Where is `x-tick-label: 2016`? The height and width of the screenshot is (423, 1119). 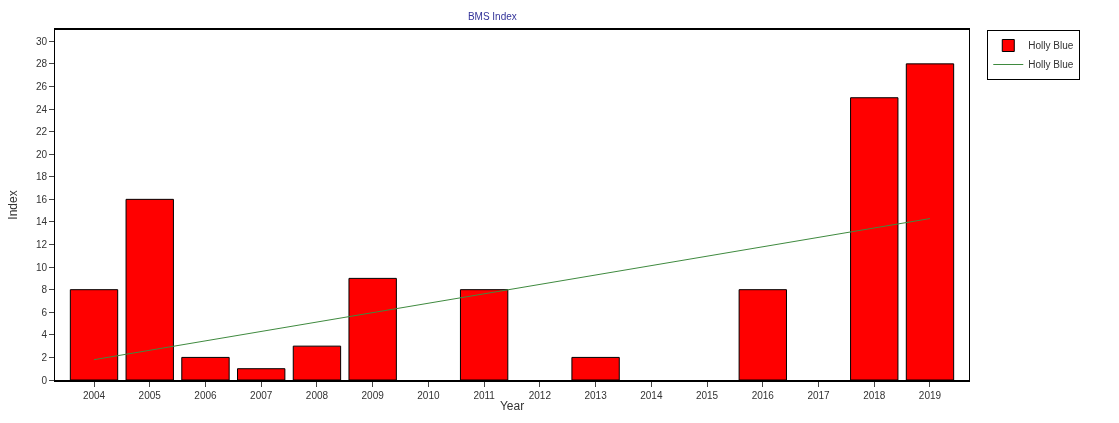
x-tick-label: 2016 is located at coordinates (763, 395).